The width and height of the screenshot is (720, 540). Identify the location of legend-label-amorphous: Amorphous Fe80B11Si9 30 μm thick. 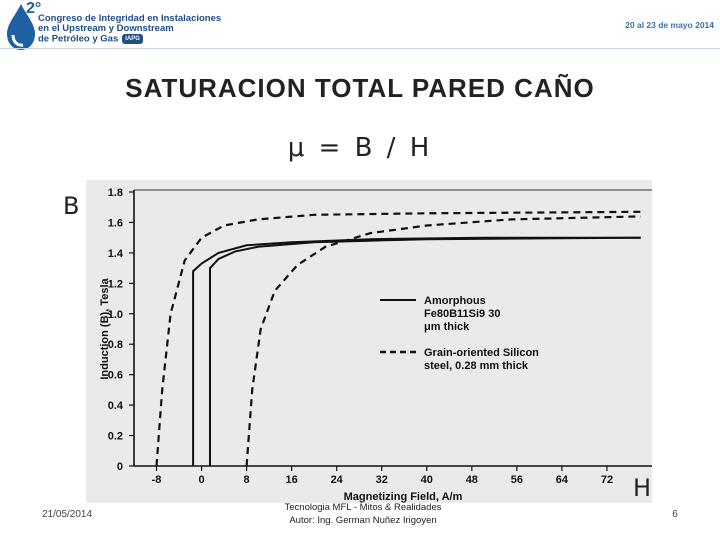
(462, 314).